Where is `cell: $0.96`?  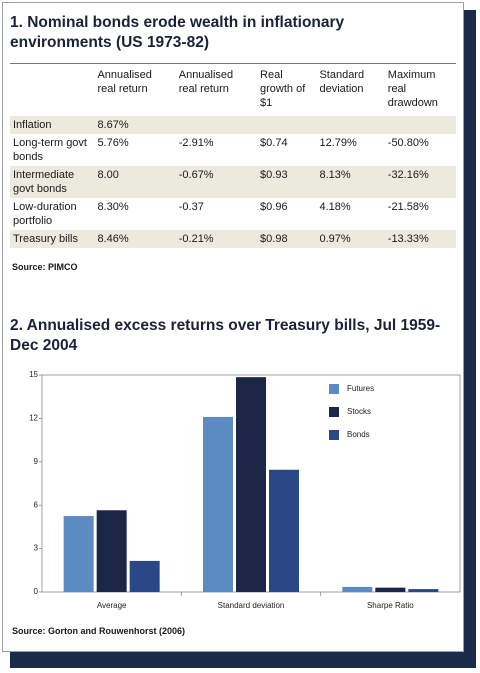 cell: $0.96 is located at coordinates (274, 207).